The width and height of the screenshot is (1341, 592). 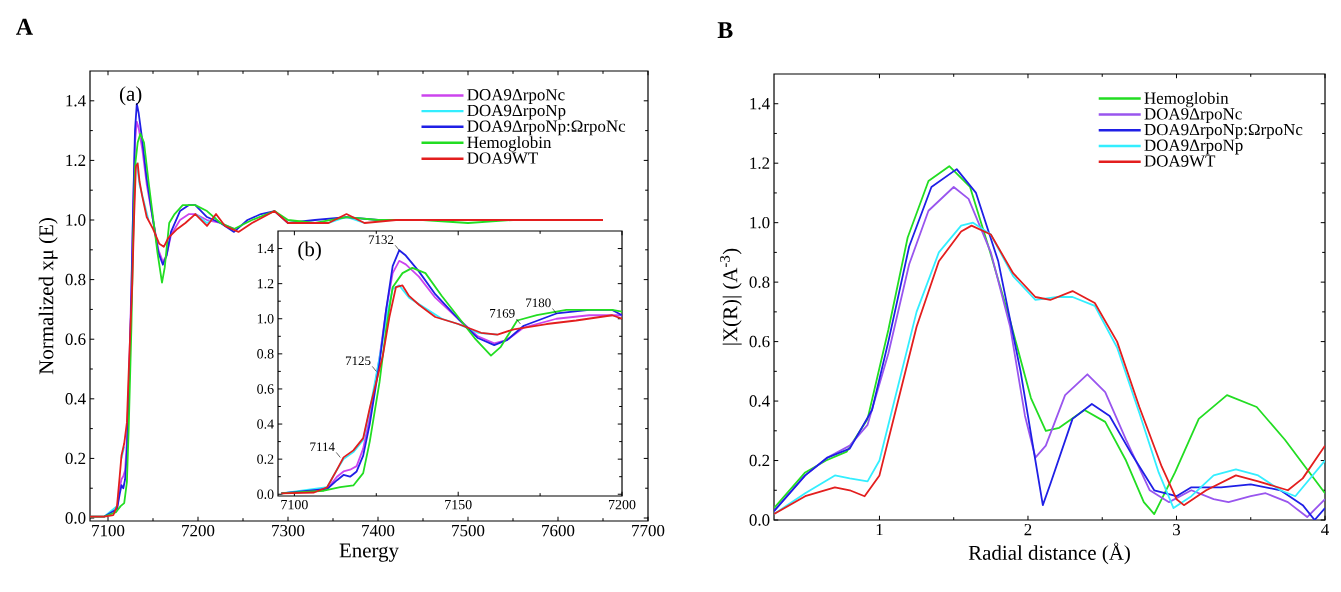 What do you see at coordinates (358, 361) in the screenshot?
I see `annotation: 7125` at bounding box center [358, 361].